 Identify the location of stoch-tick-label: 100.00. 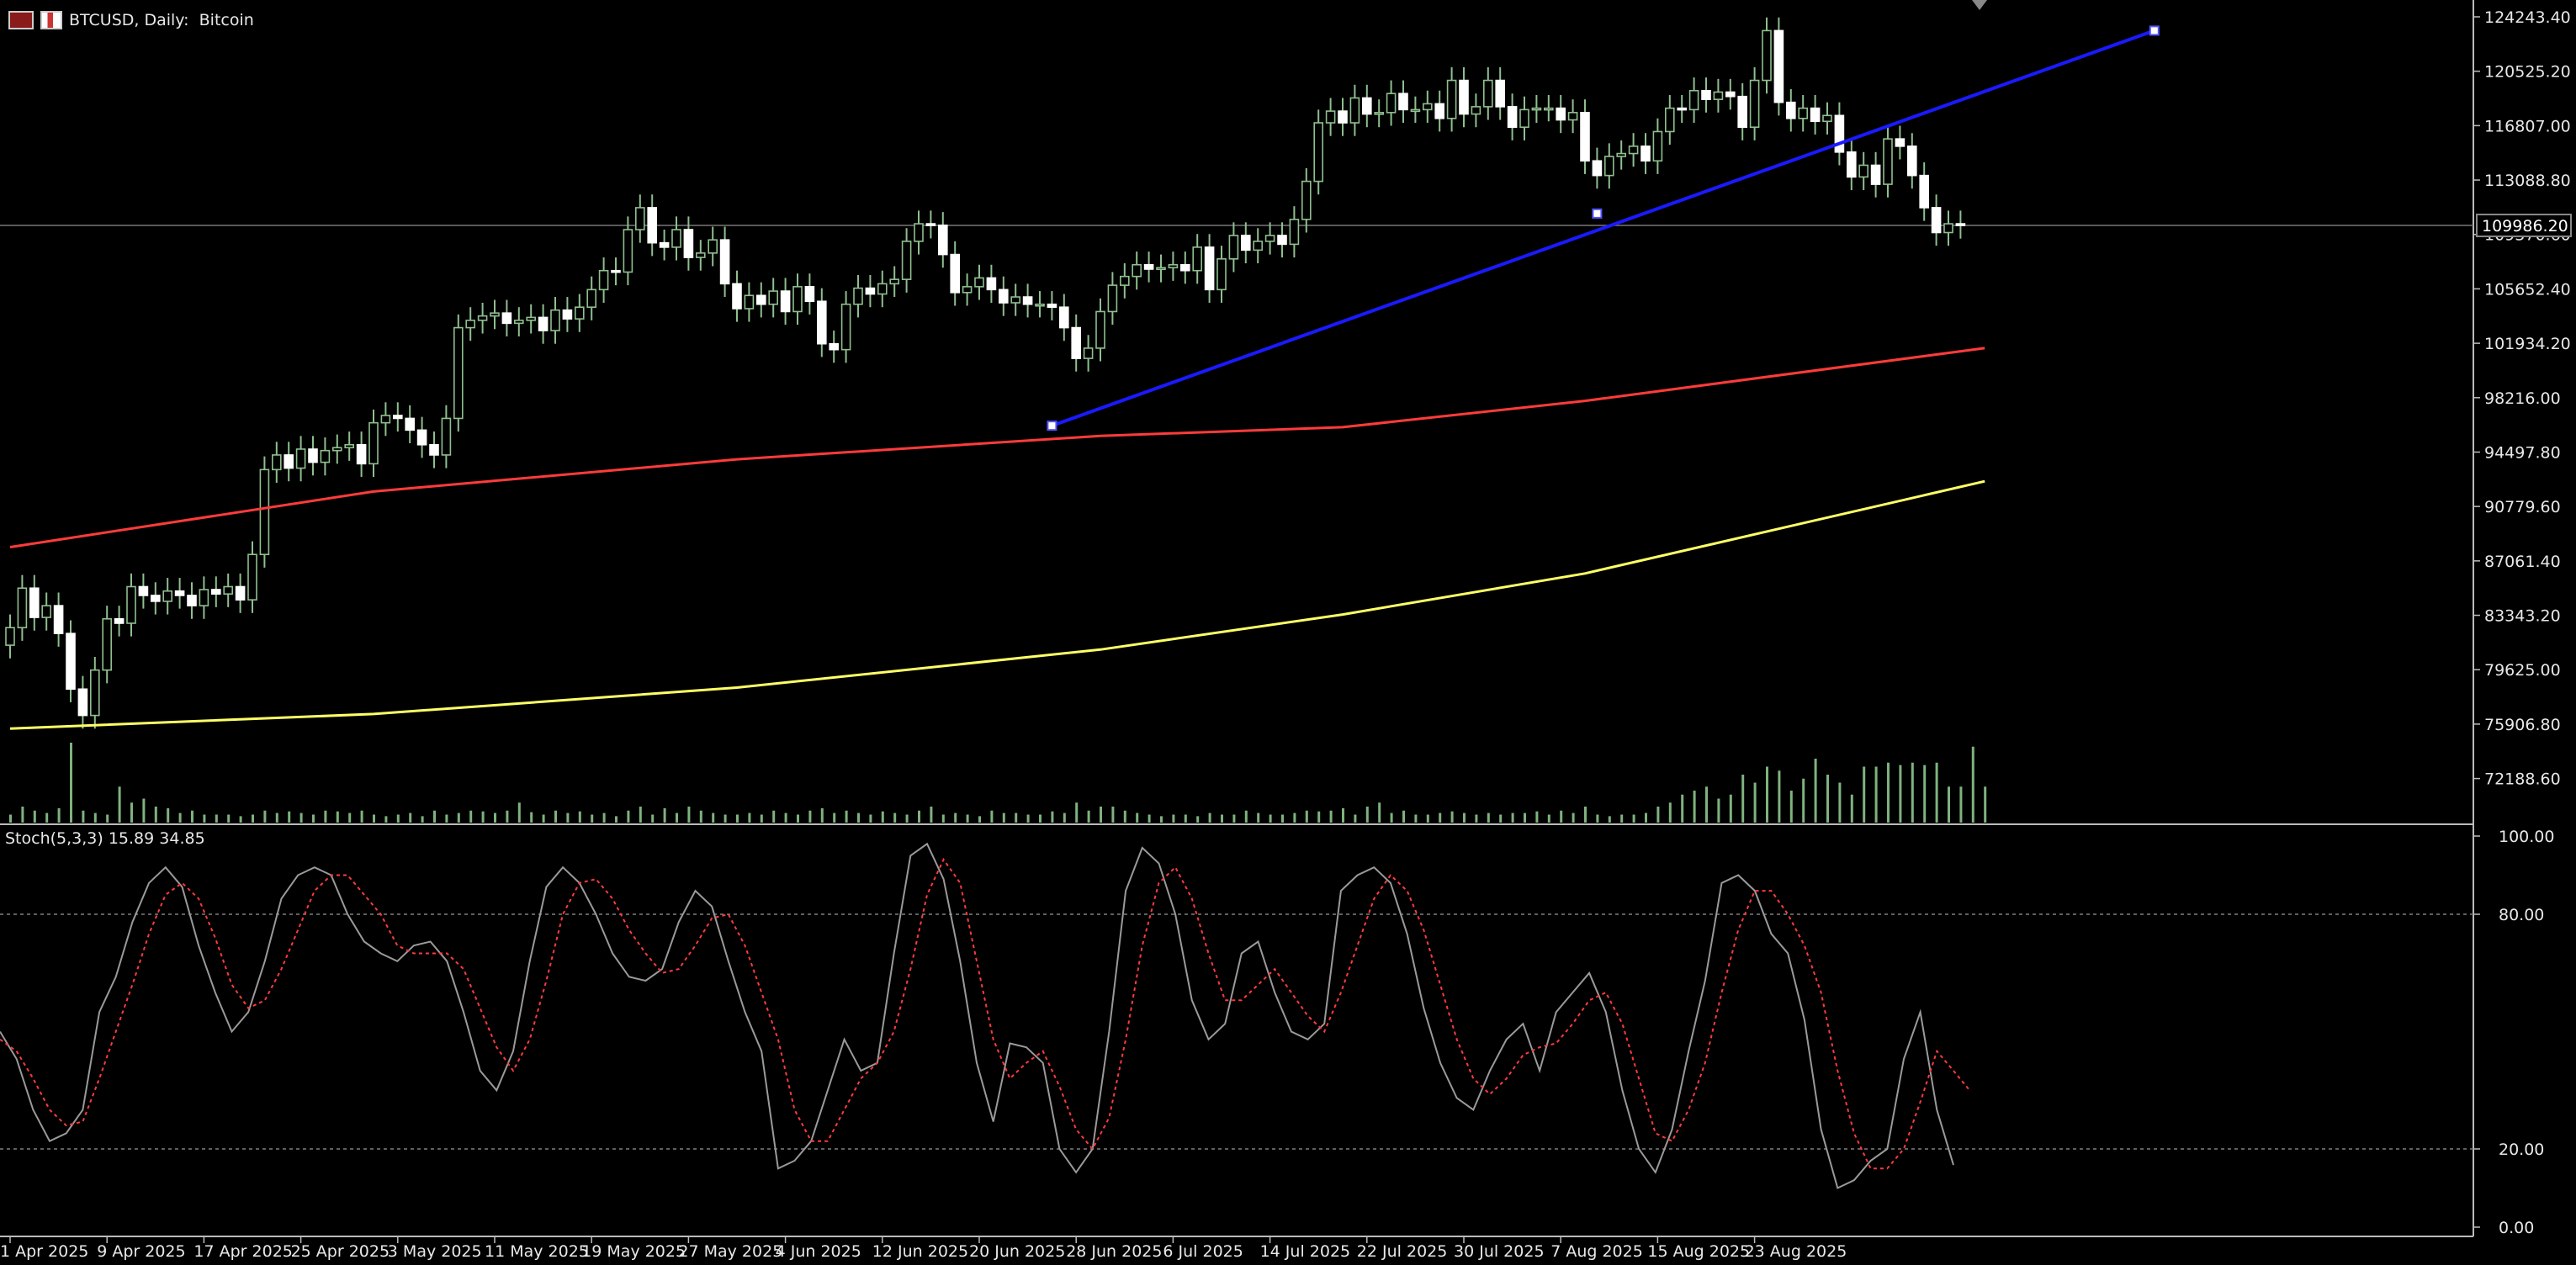
(2526, 837).